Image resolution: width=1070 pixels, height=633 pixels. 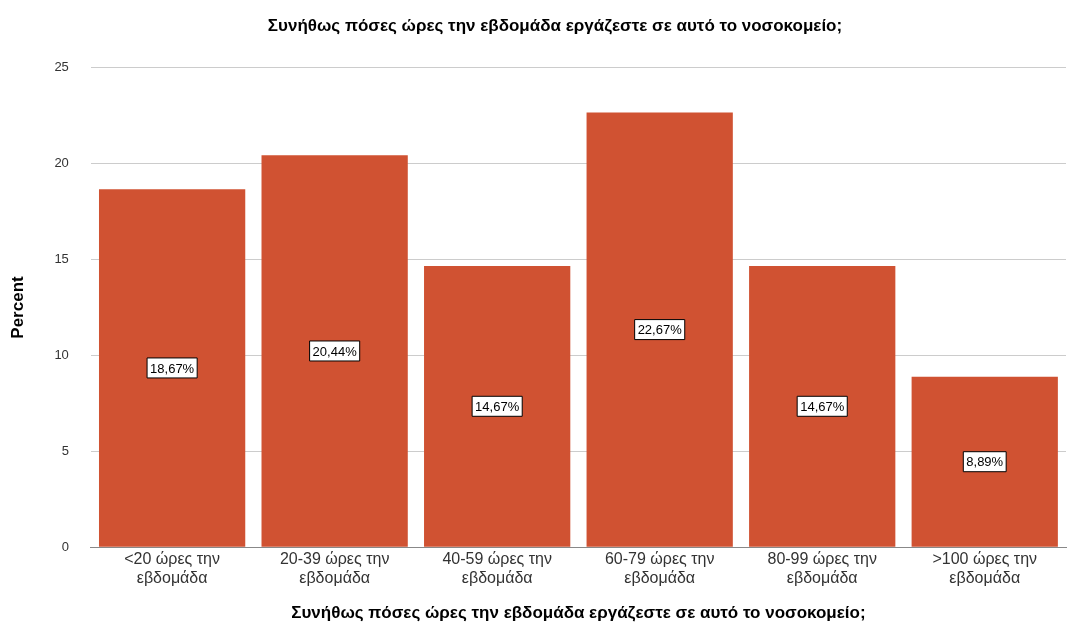 I want to click on data-label: 20,44%, so click(x=335, y=351).